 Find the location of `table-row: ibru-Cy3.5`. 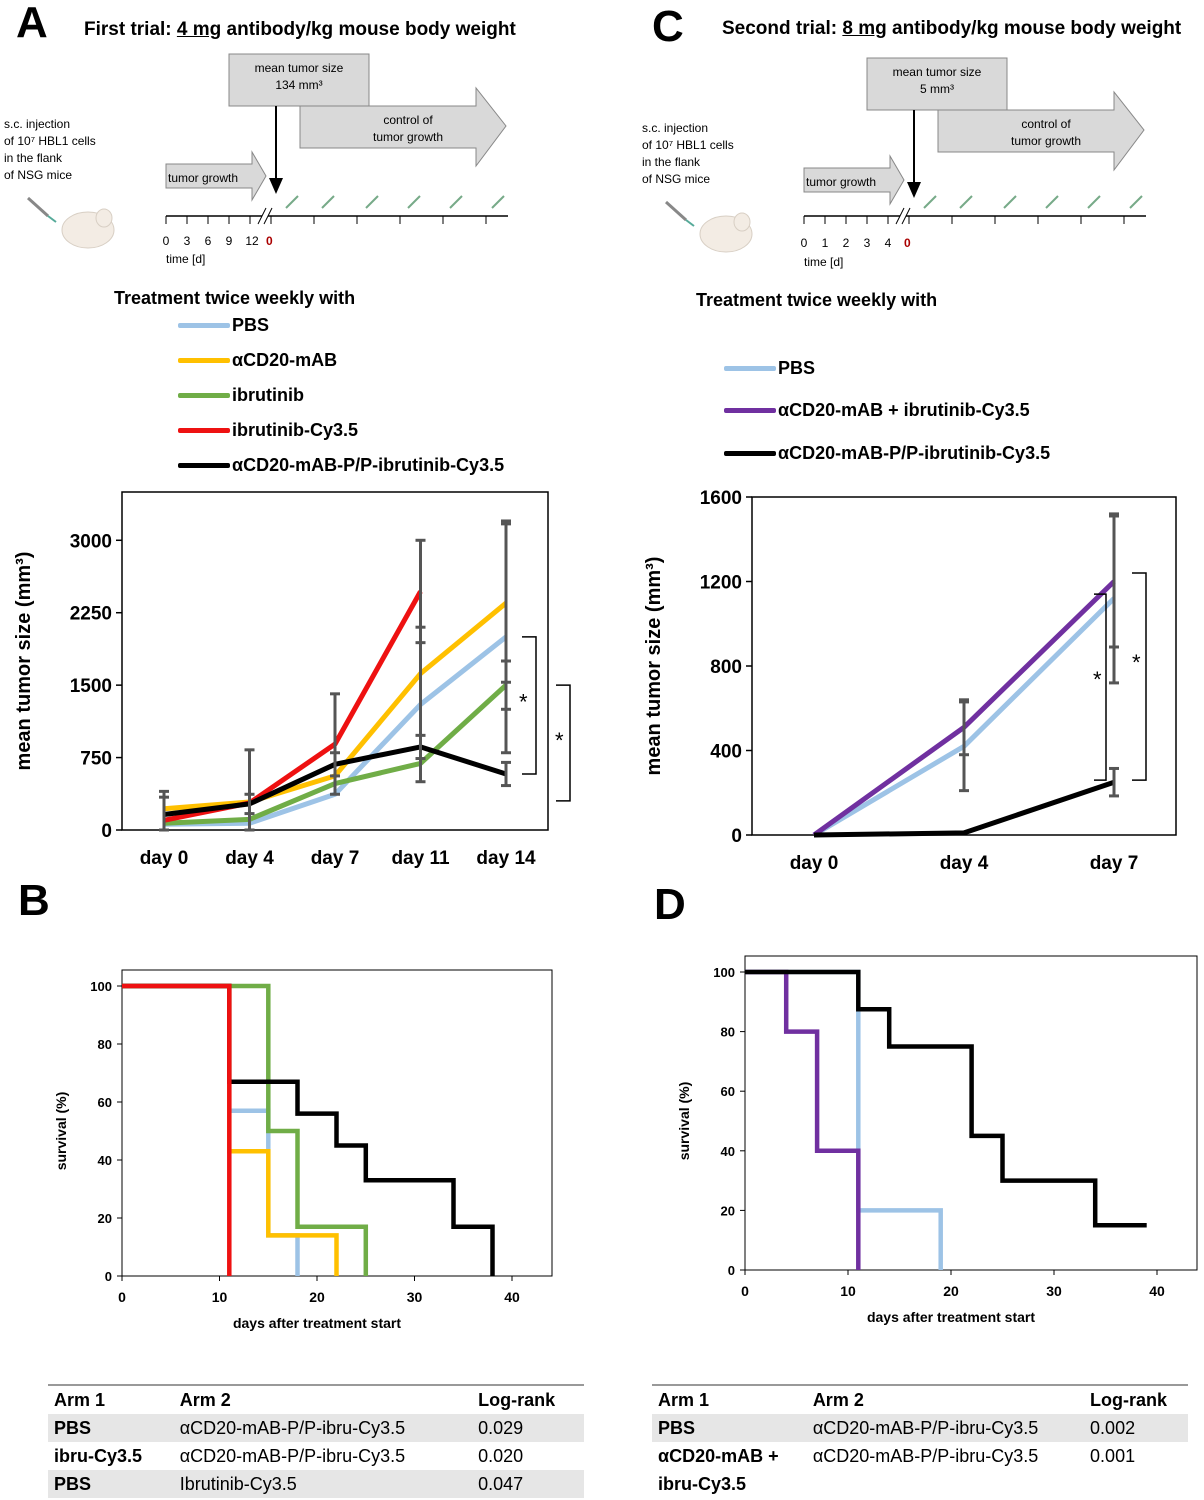

table-row: ibru-Cy3.5 is located at coordinates (920, 1484).